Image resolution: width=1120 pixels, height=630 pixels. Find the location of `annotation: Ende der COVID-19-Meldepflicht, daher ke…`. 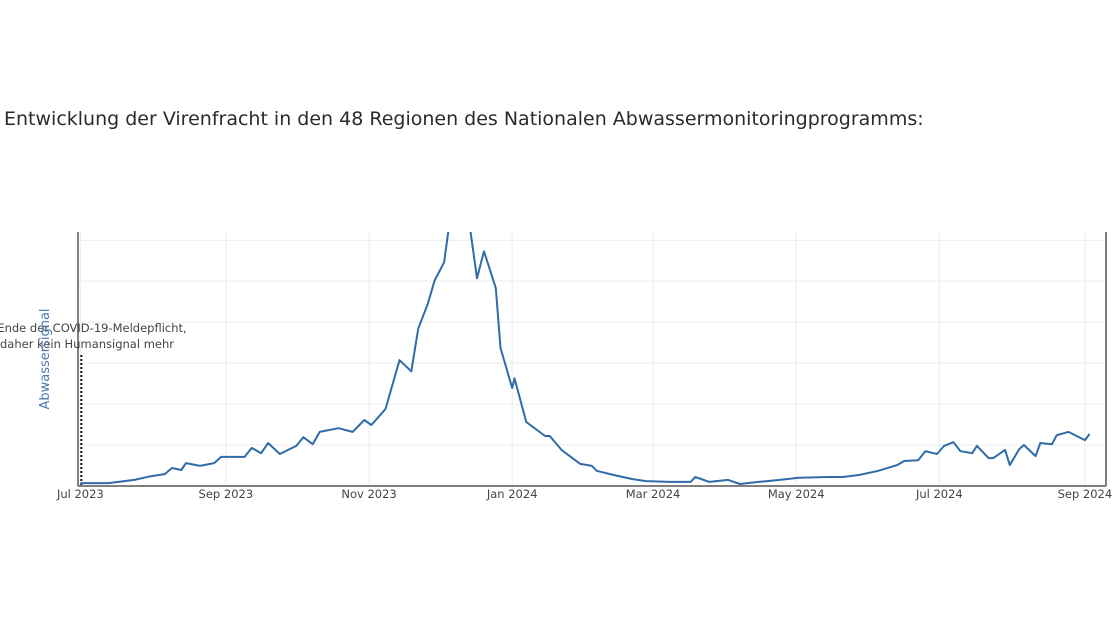

annotation: Ende der COVID-19-Meldepflicht, daher ke… is located at coordinates (93, 403).